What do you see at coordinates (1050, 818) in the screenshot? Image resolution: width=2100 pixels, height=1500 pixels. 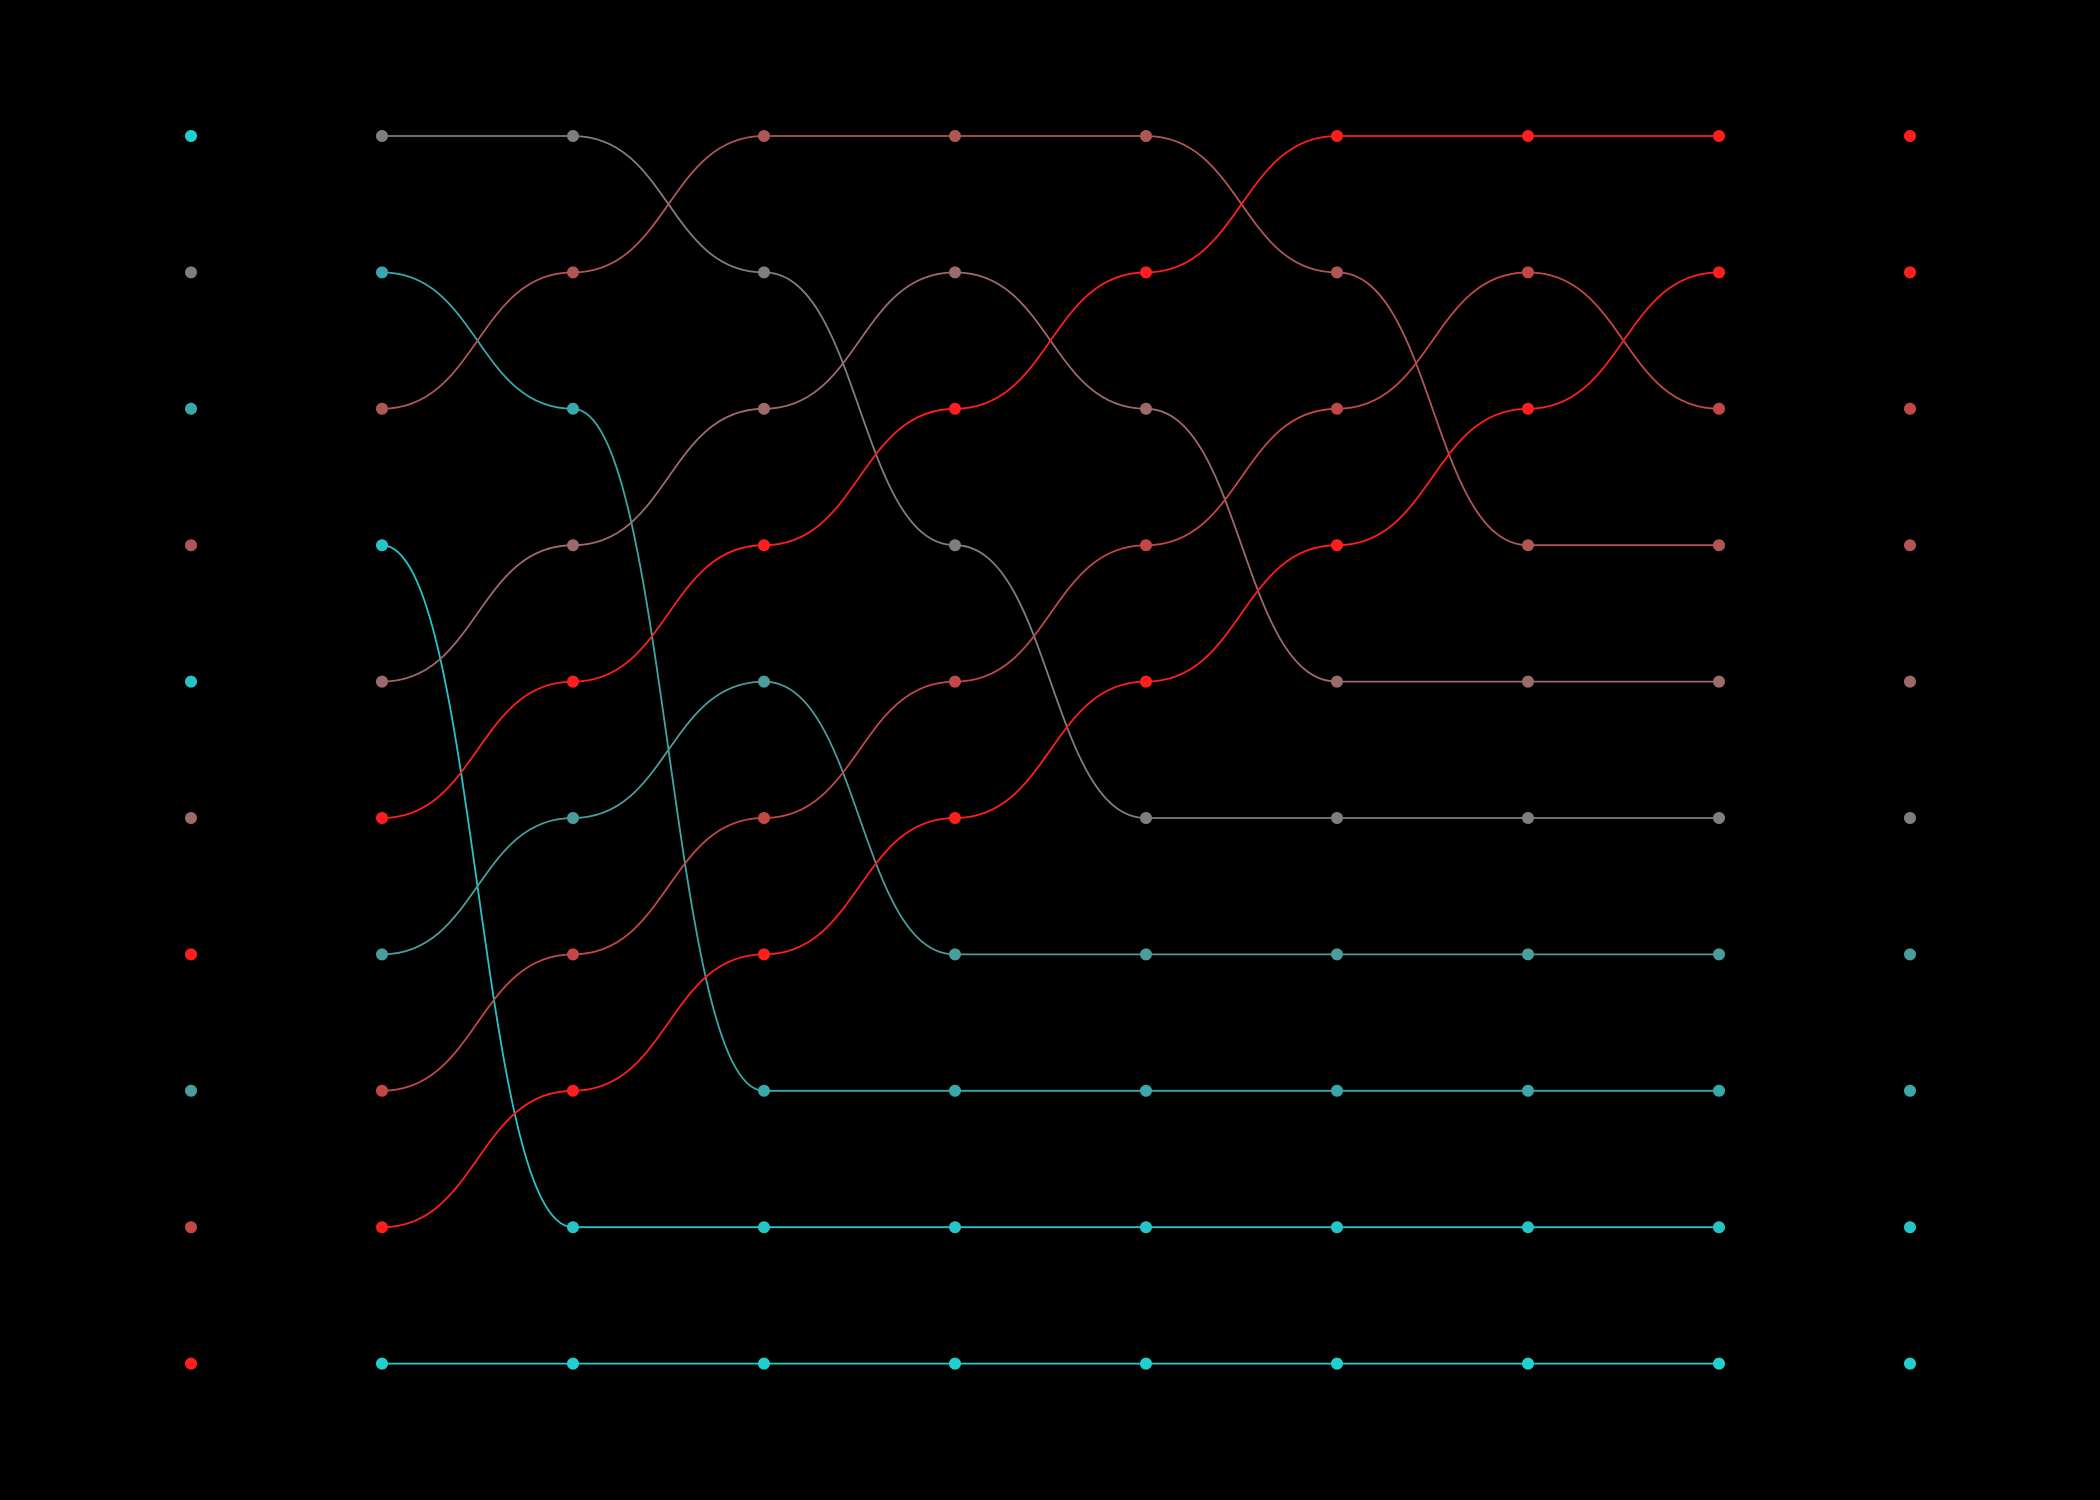 I see `trajectory-curve` at bounding box center [1050, 818].